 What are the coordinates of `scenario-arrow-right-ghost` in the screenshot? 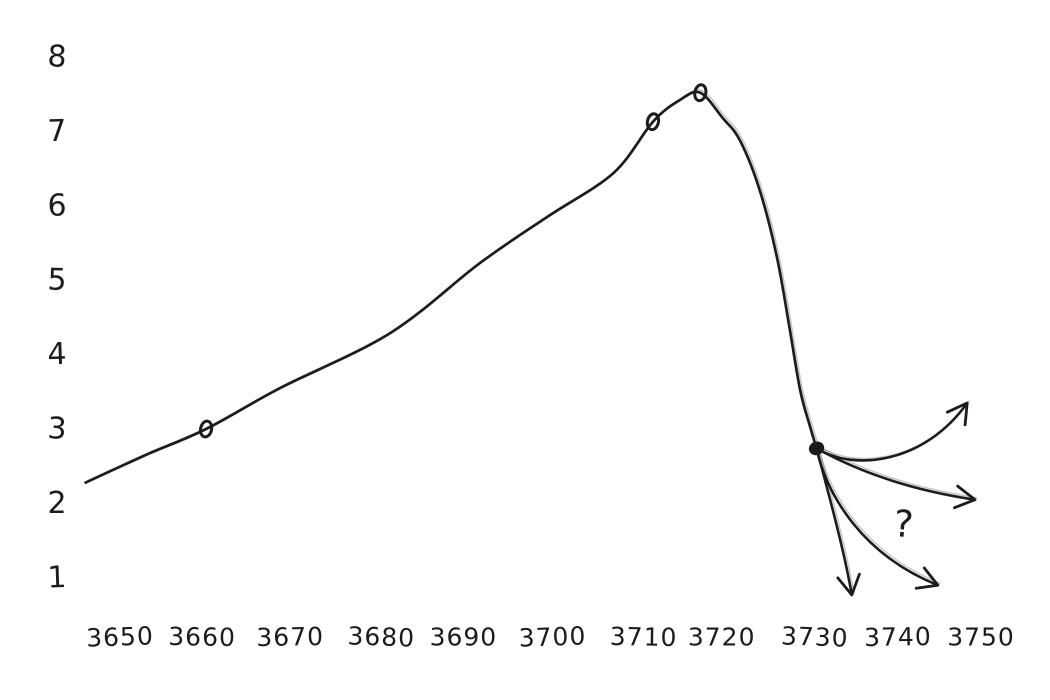 It's located at (897, 472).